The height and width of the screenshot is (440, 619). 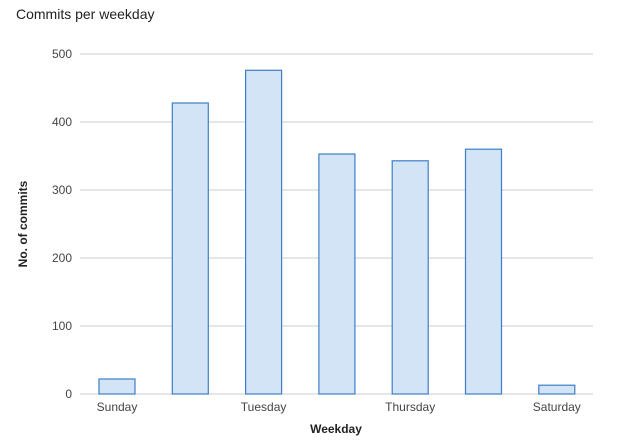 I want to click on y-tick-label-300: 300, so click(x=62, y=190).